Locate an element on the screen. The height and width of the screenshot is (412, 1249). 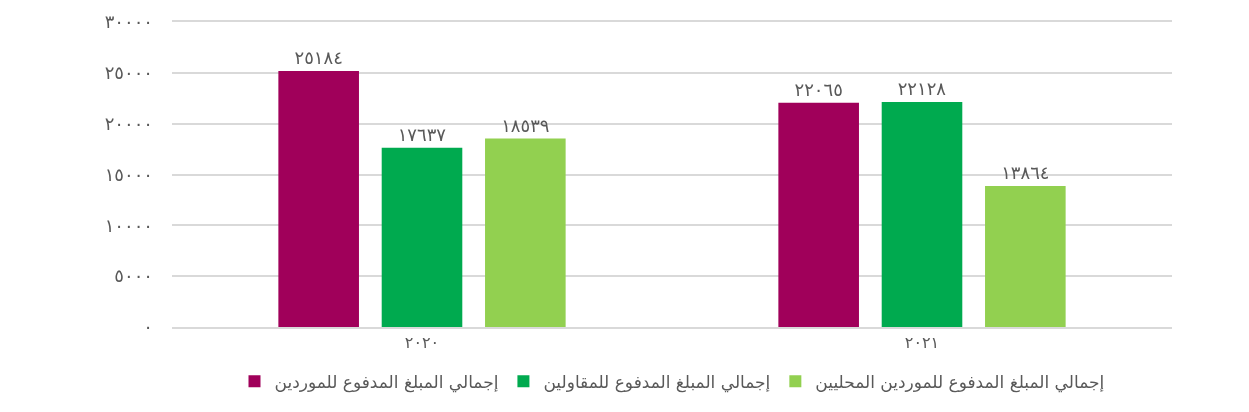
x-tick-label: ٢٠٢٠ is located at coordinates (422, 342).